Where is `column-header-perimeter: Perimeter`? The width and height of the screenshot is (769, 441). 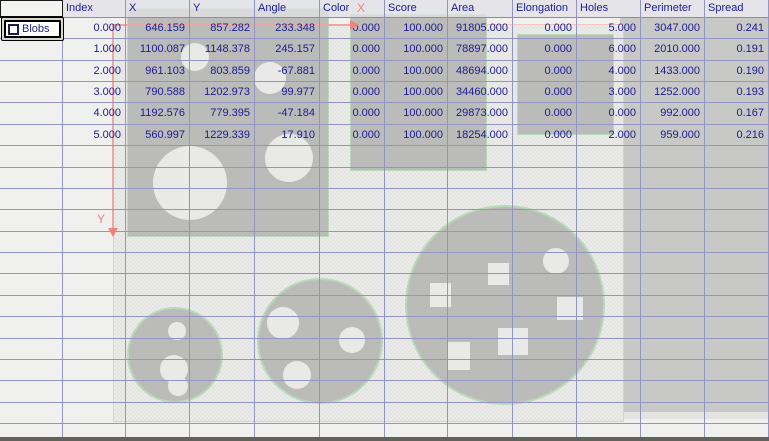 column-header-perimeter: Perimeter is located at coordinates (673, 9).